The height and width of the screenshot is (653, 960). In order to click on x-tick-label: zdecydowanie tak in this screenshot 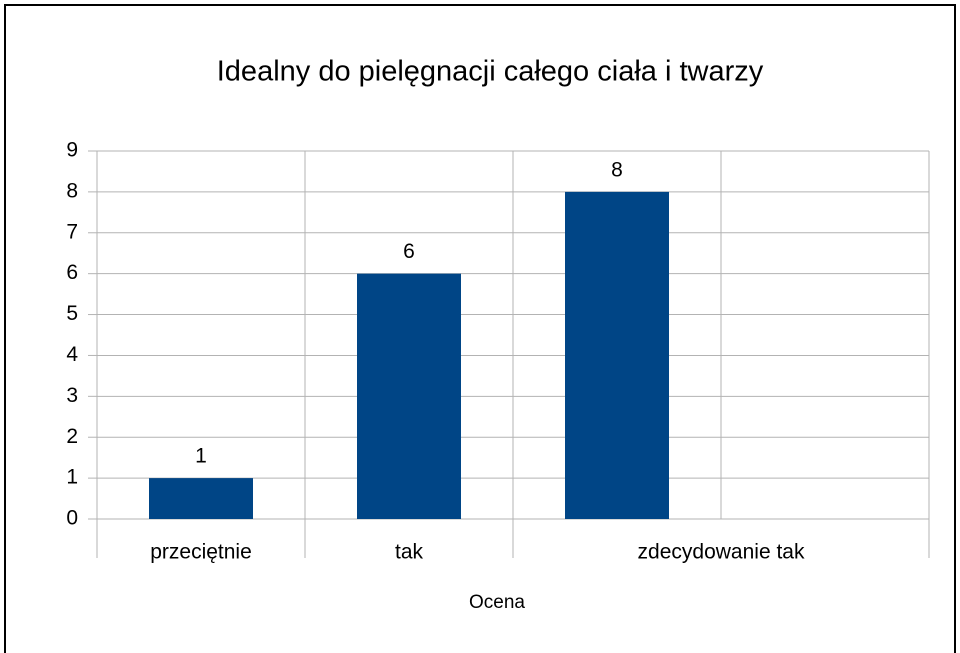, I will do `click(721, 552)`.